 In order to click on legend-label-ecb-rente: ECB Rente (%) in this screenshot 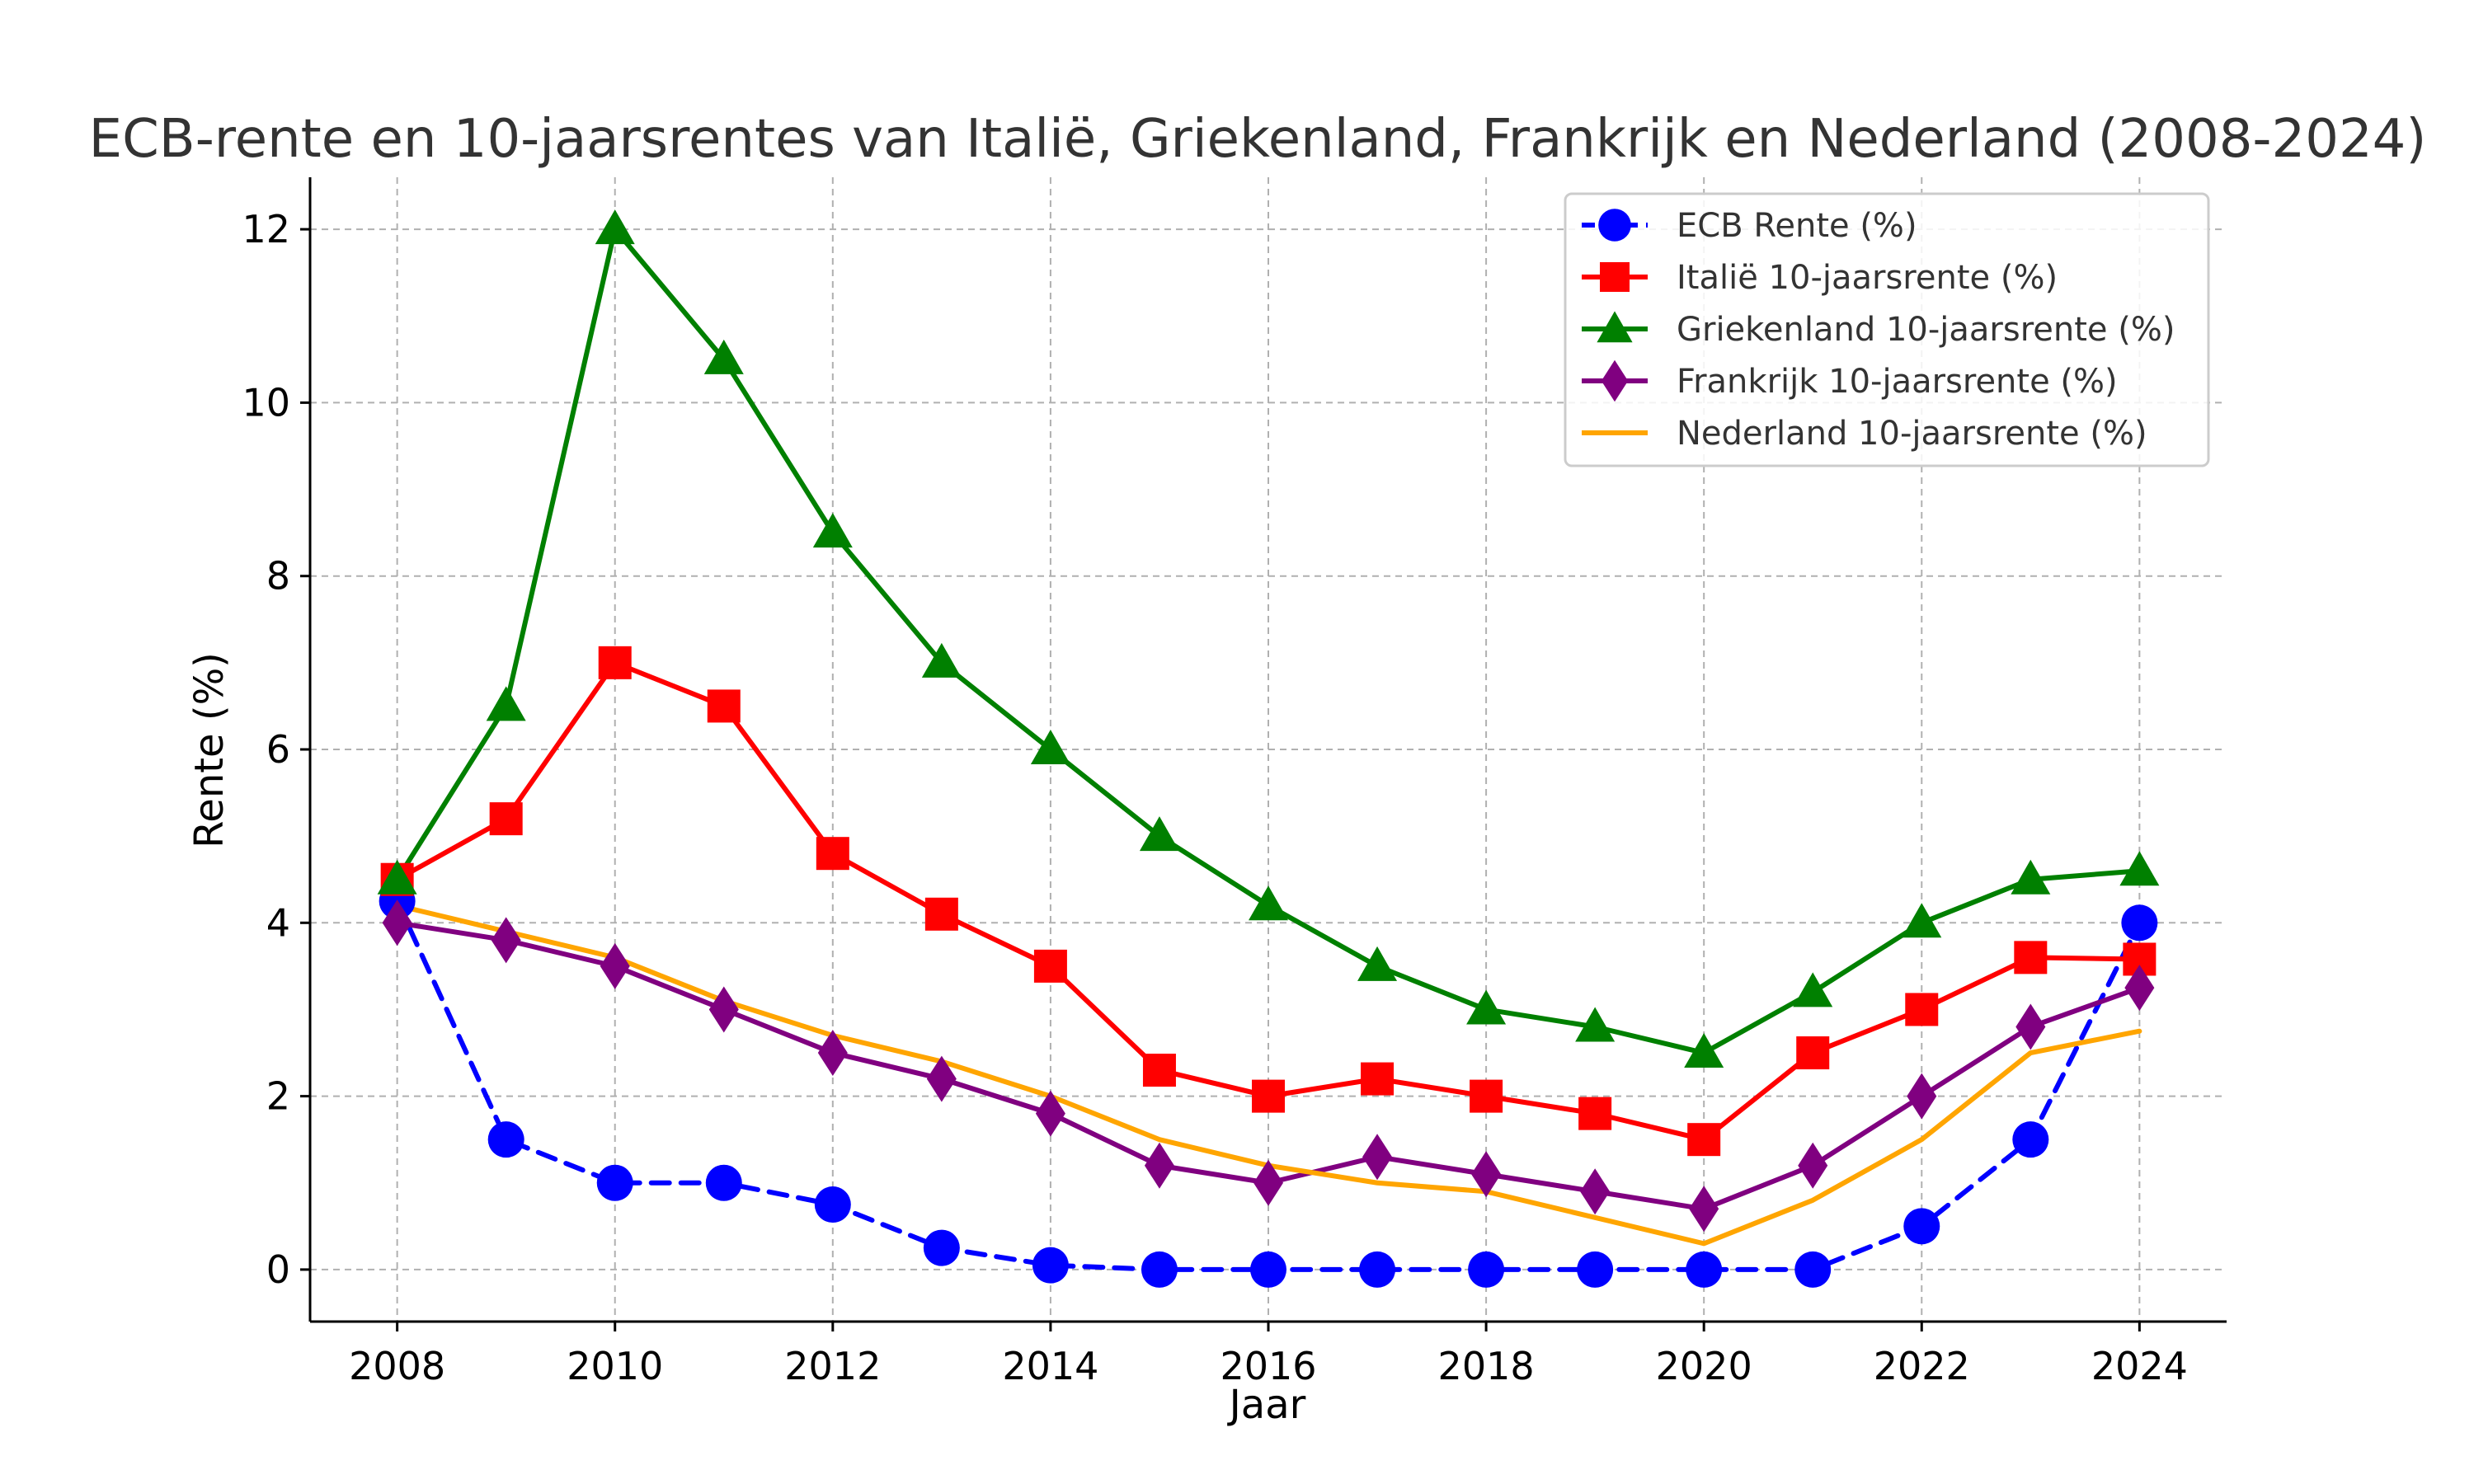, I will do `click(1797, 226)`.